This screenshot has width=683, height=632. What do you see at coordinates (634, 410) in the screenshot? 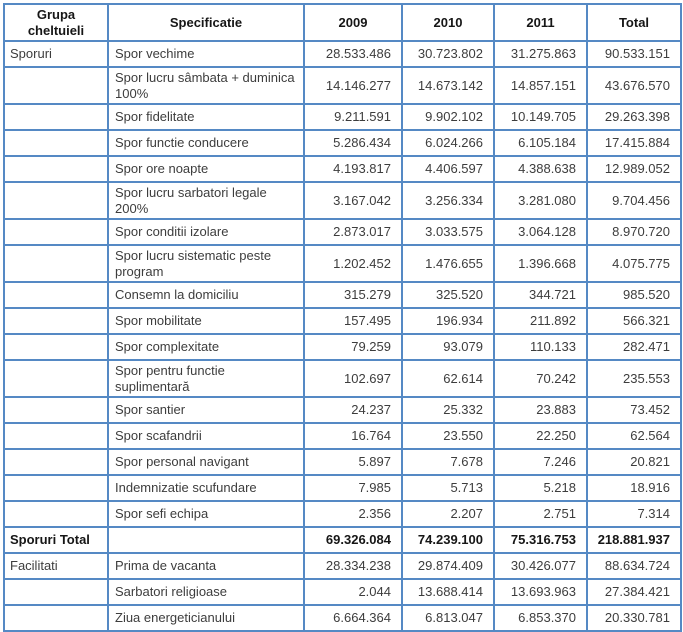
I see `cell-total: 73.452` at bounding box center [634, 410].